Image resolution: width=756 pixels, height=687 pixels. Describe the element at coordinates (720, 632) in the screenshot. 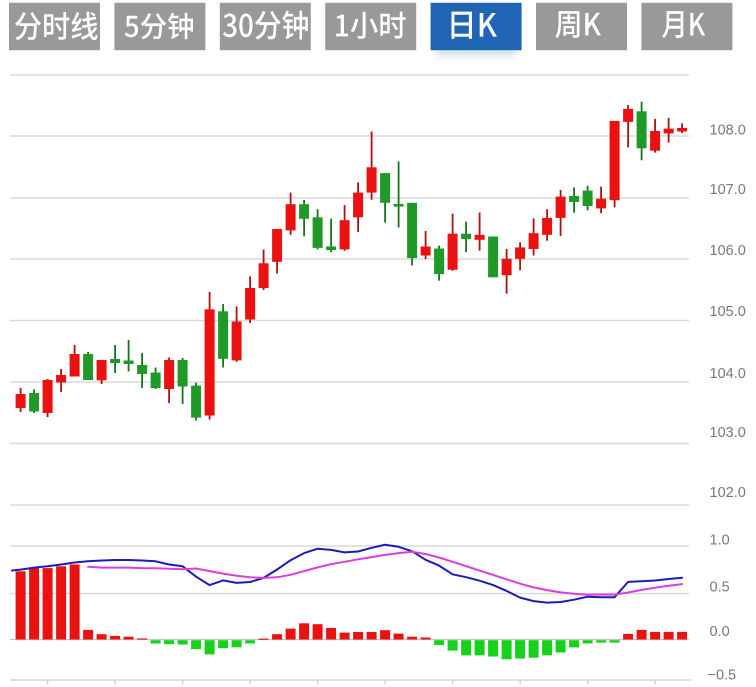

I see `svg-text: 0.0` at that location.